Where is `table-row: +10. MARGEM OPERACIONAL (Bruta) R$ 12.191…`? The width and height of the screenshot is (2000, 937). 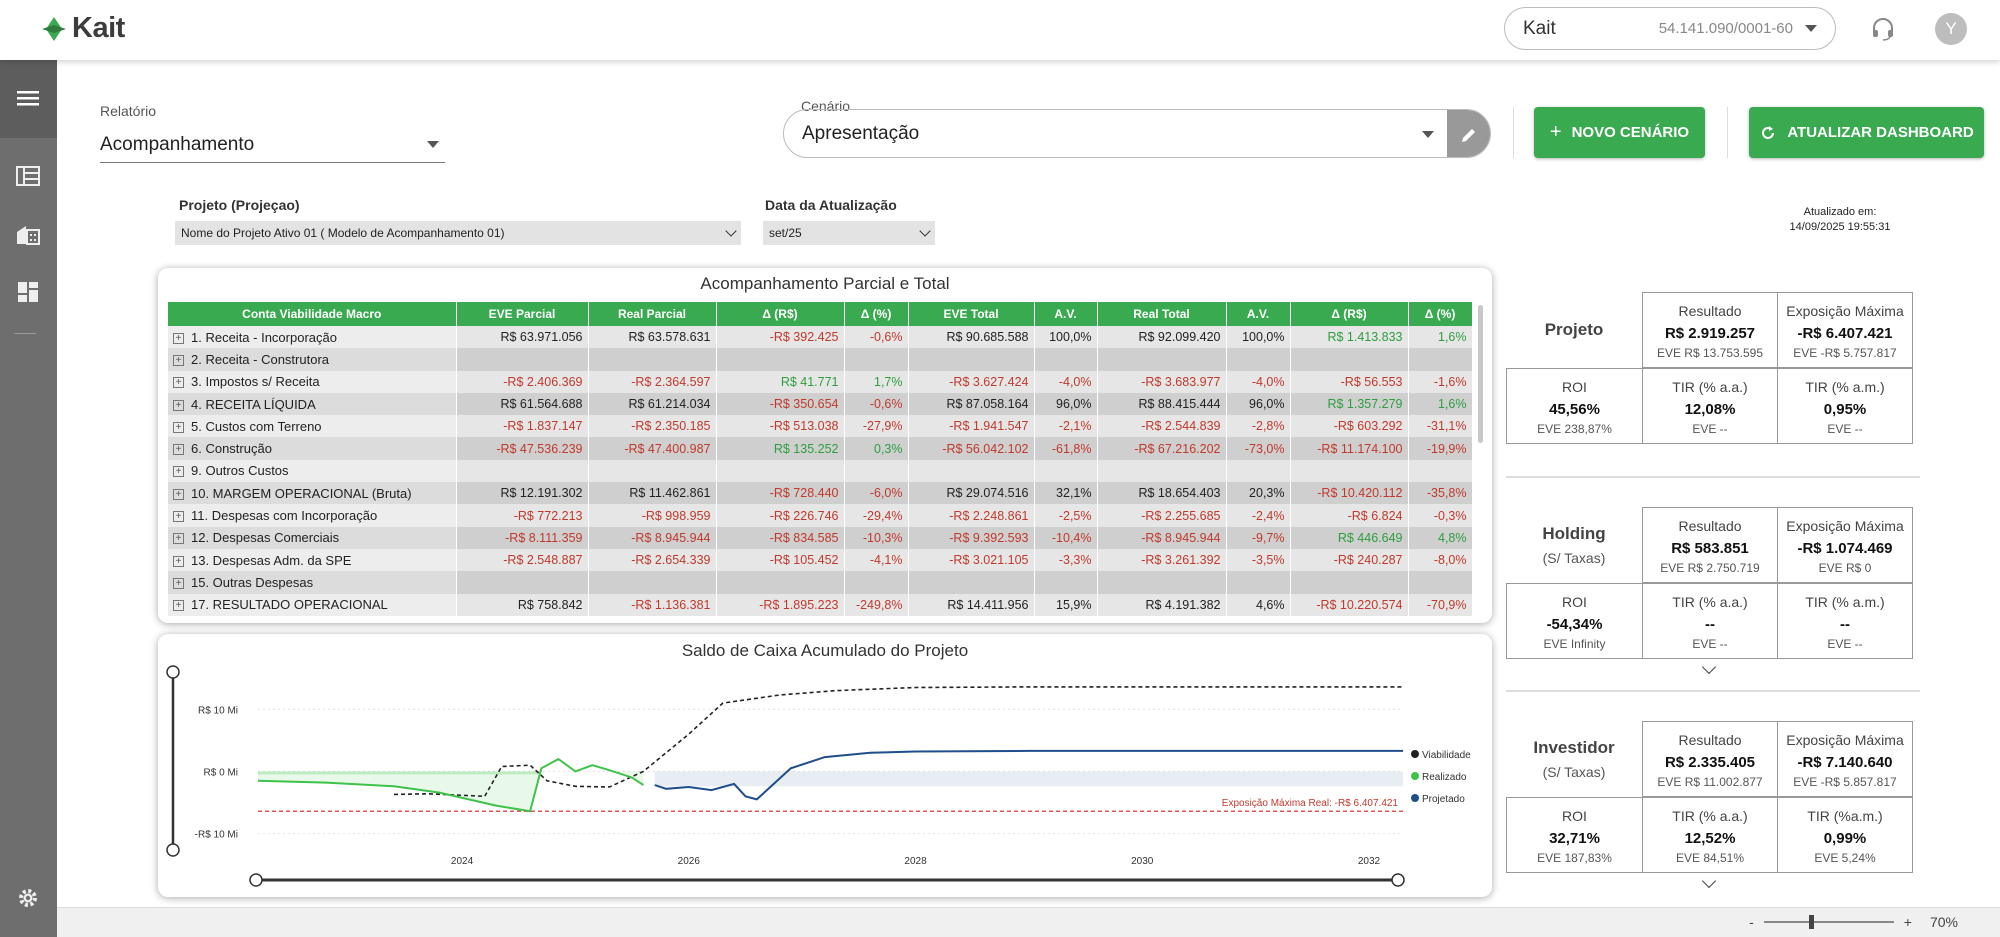
table-row: +10. MARGEM OPERACIONAL (Bruta) R$ 12.191… is located at coordinates (820, 493).